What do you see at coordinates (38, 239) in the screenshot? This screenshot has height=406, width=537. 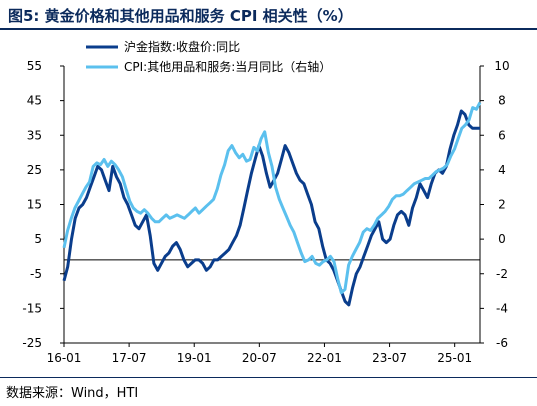 I see `left-tick-label: 5` at bounding box center [38, 239].